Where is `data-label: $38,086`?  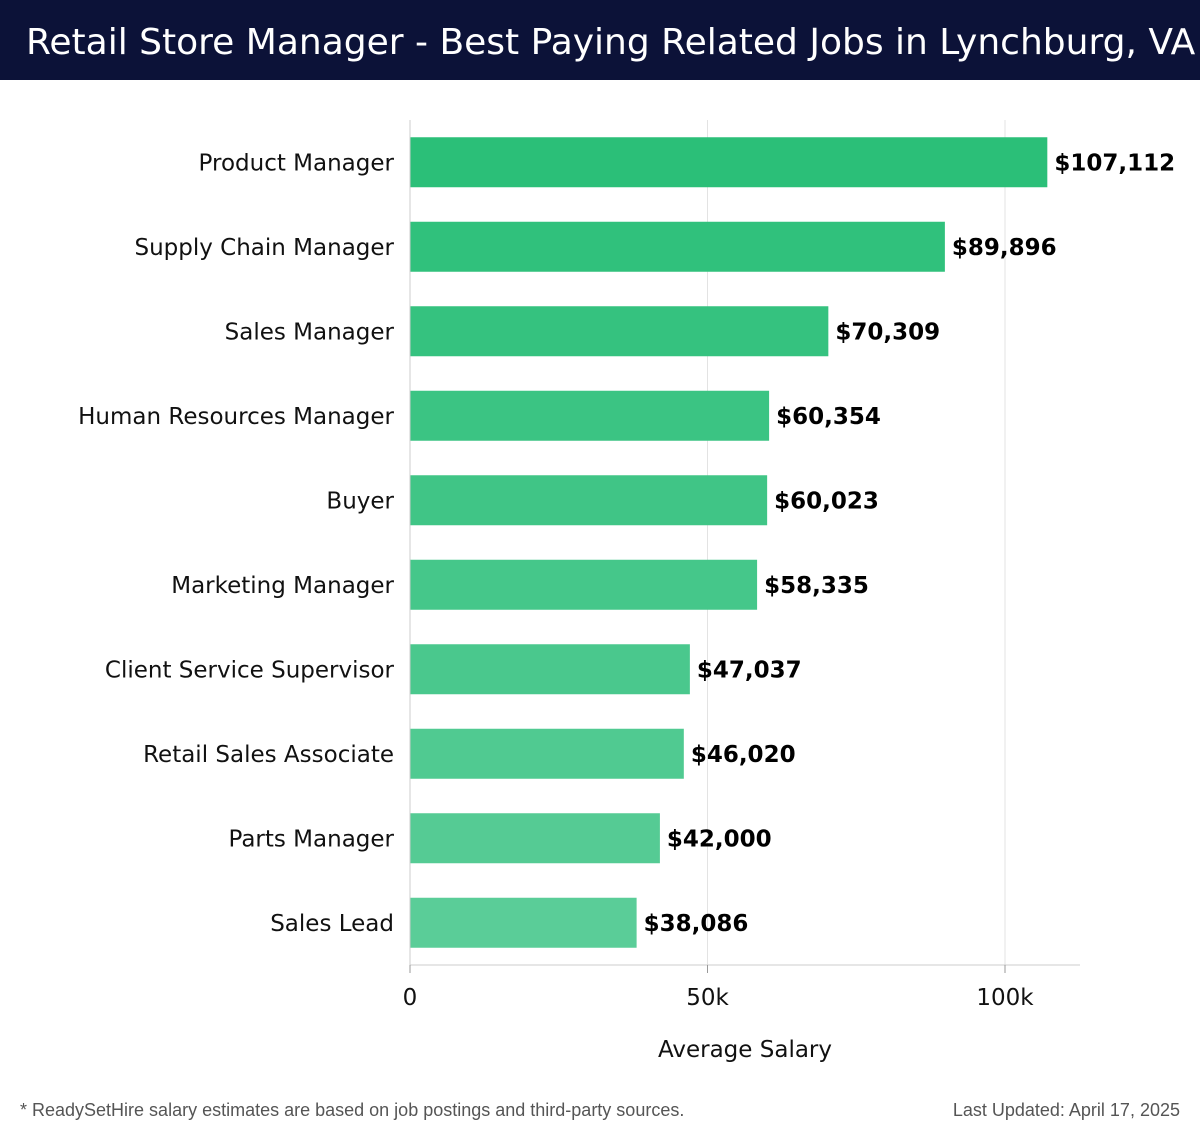
data-label: $38,086 is located at coordinates (696, 924).